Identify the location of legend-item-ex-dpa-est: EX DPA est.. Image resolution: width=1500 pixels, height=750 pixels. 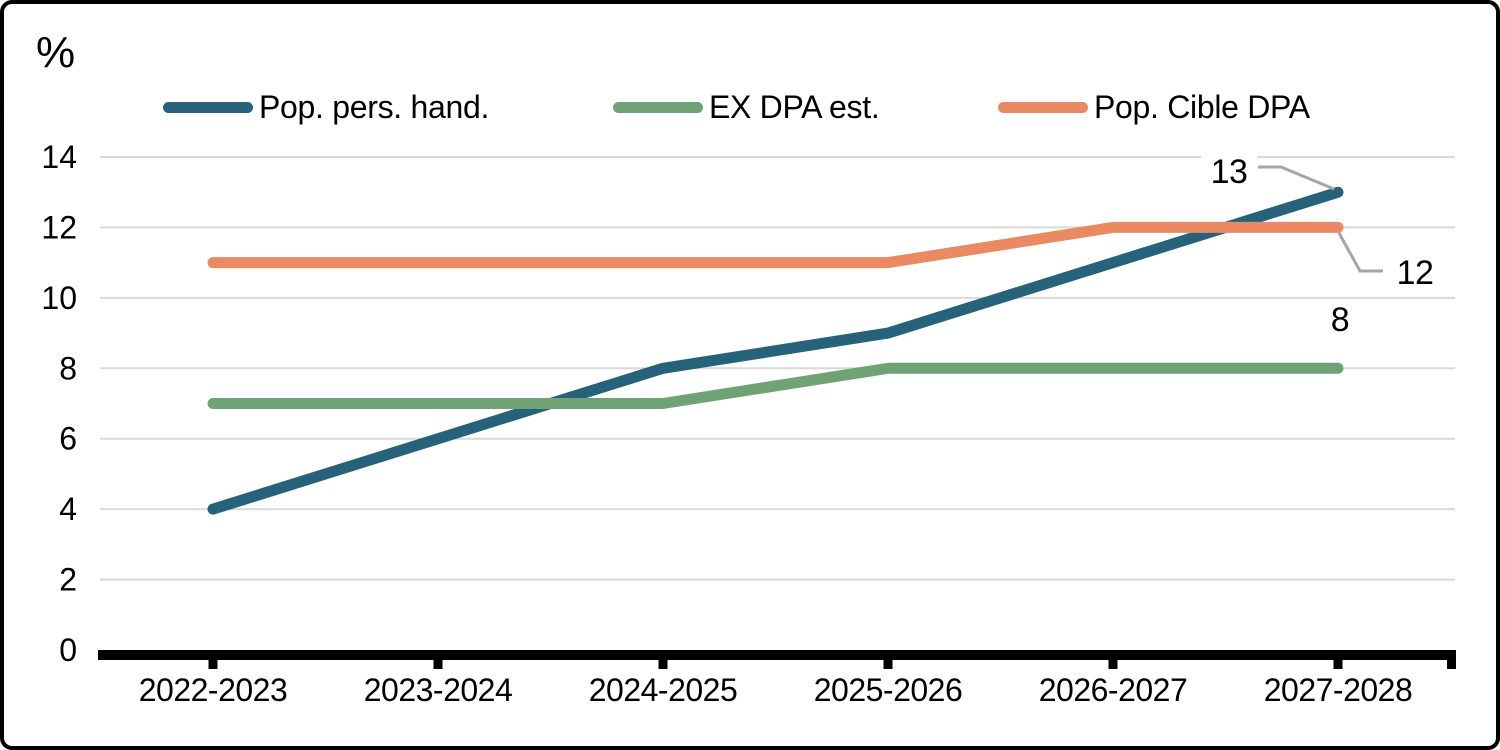
(746, 107).